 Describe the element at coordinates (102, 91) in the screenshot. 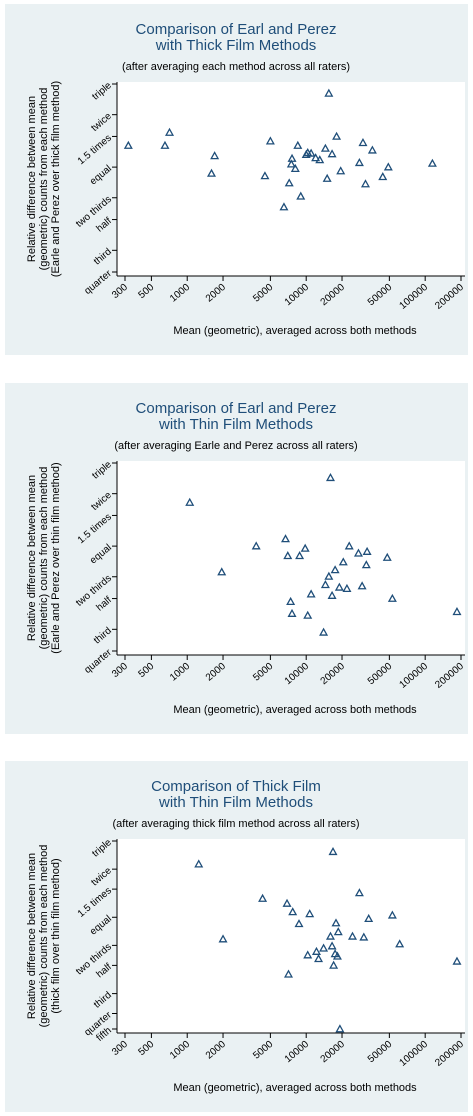

I see `y-tick-label: triple` at that location.